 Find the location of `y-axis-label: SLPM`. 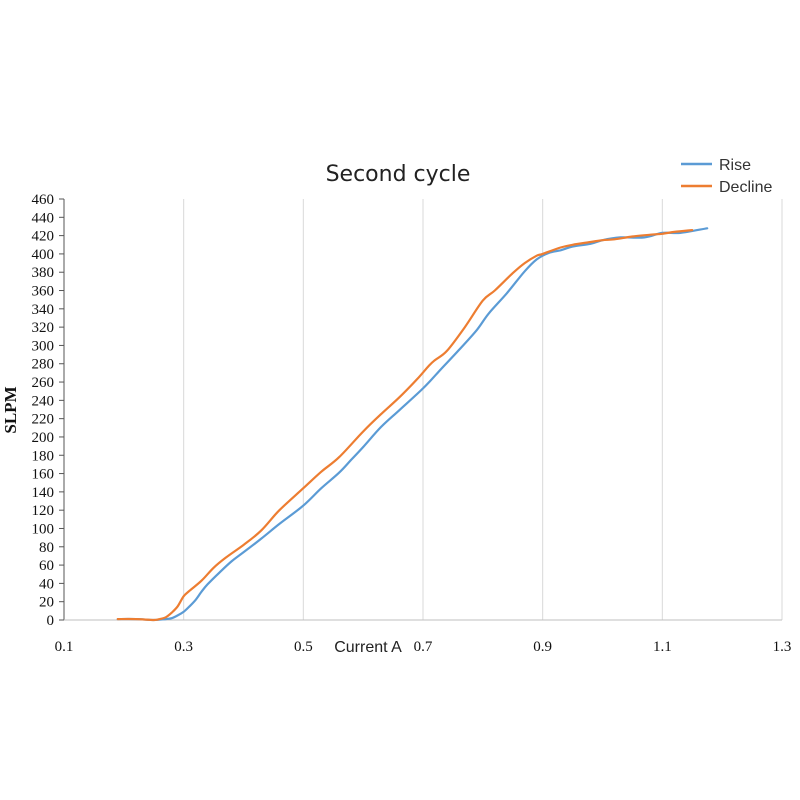

y-axis-label: SLPM is located at coordinates (10, 409).